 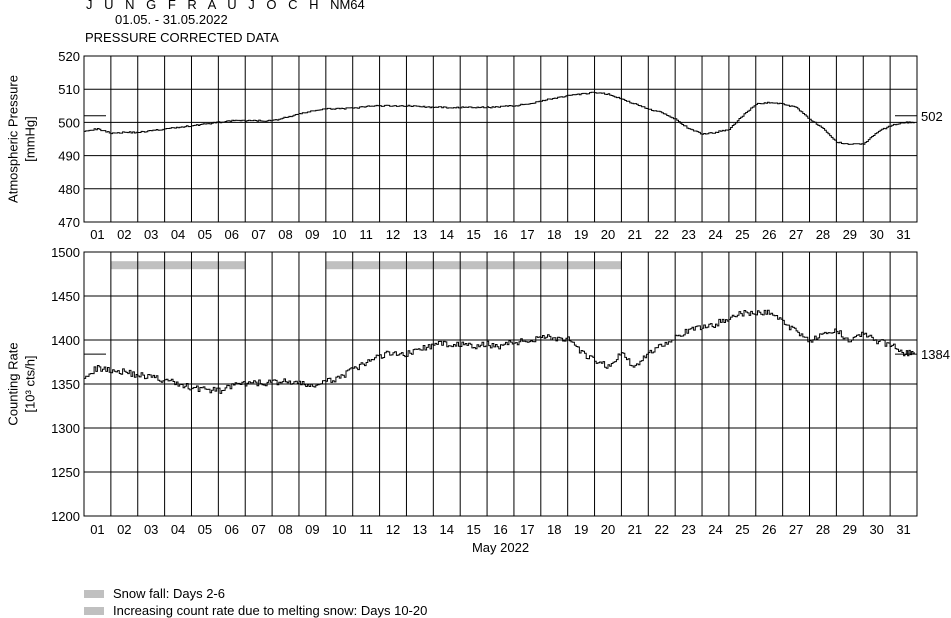 I want to click on station-name: J U N G F R A U J O C H, so click(x=204, y=6).